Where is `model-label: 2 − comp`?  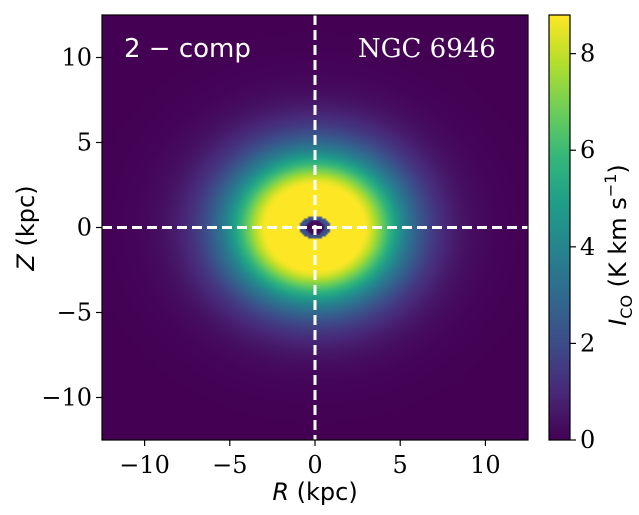 model-label: 2 − comp is located at coordinates (187, 49).